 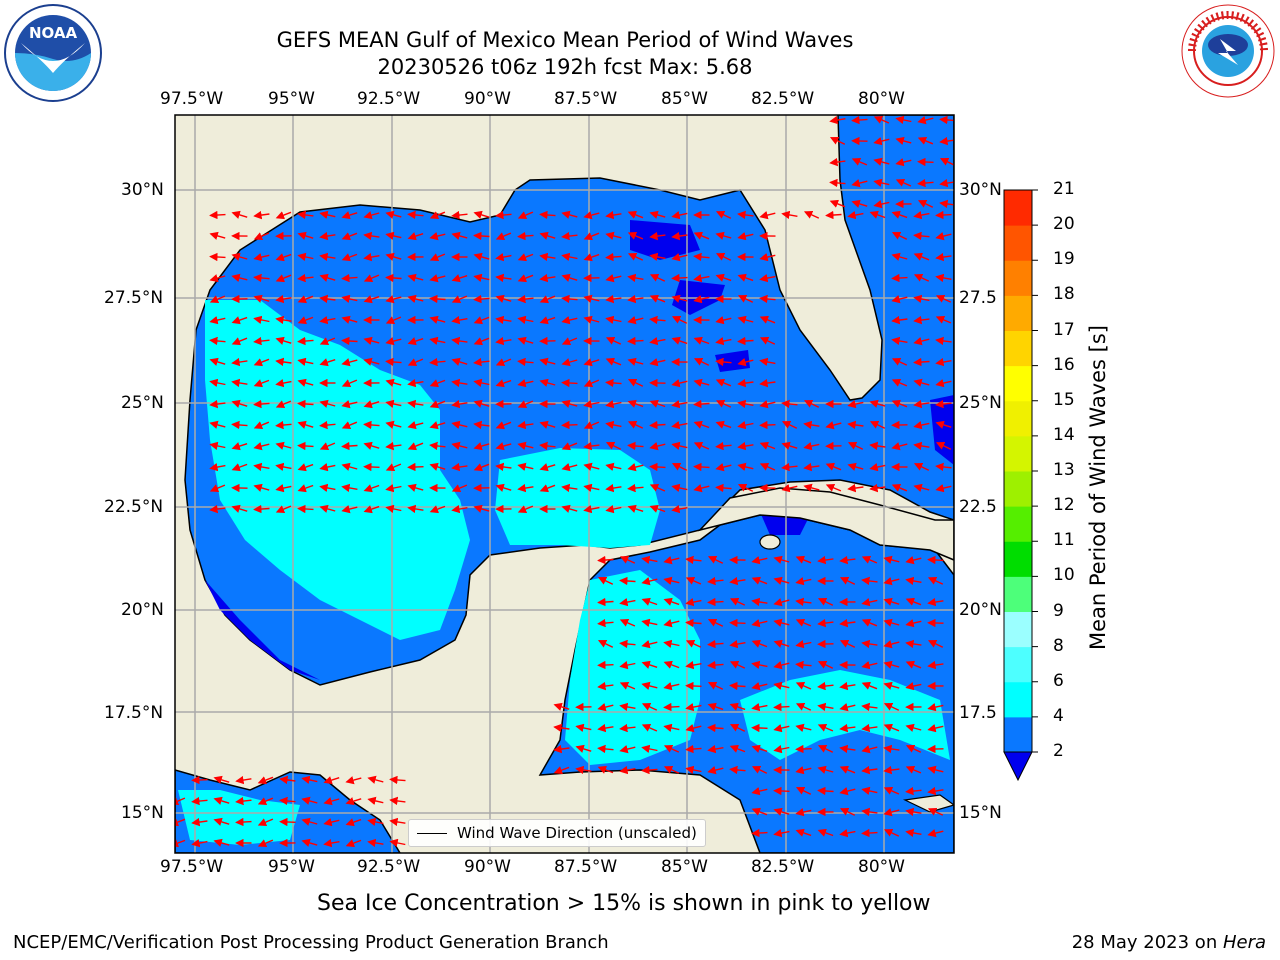 I want to click on lon-label: 85°W, so click(x=684, y=99).